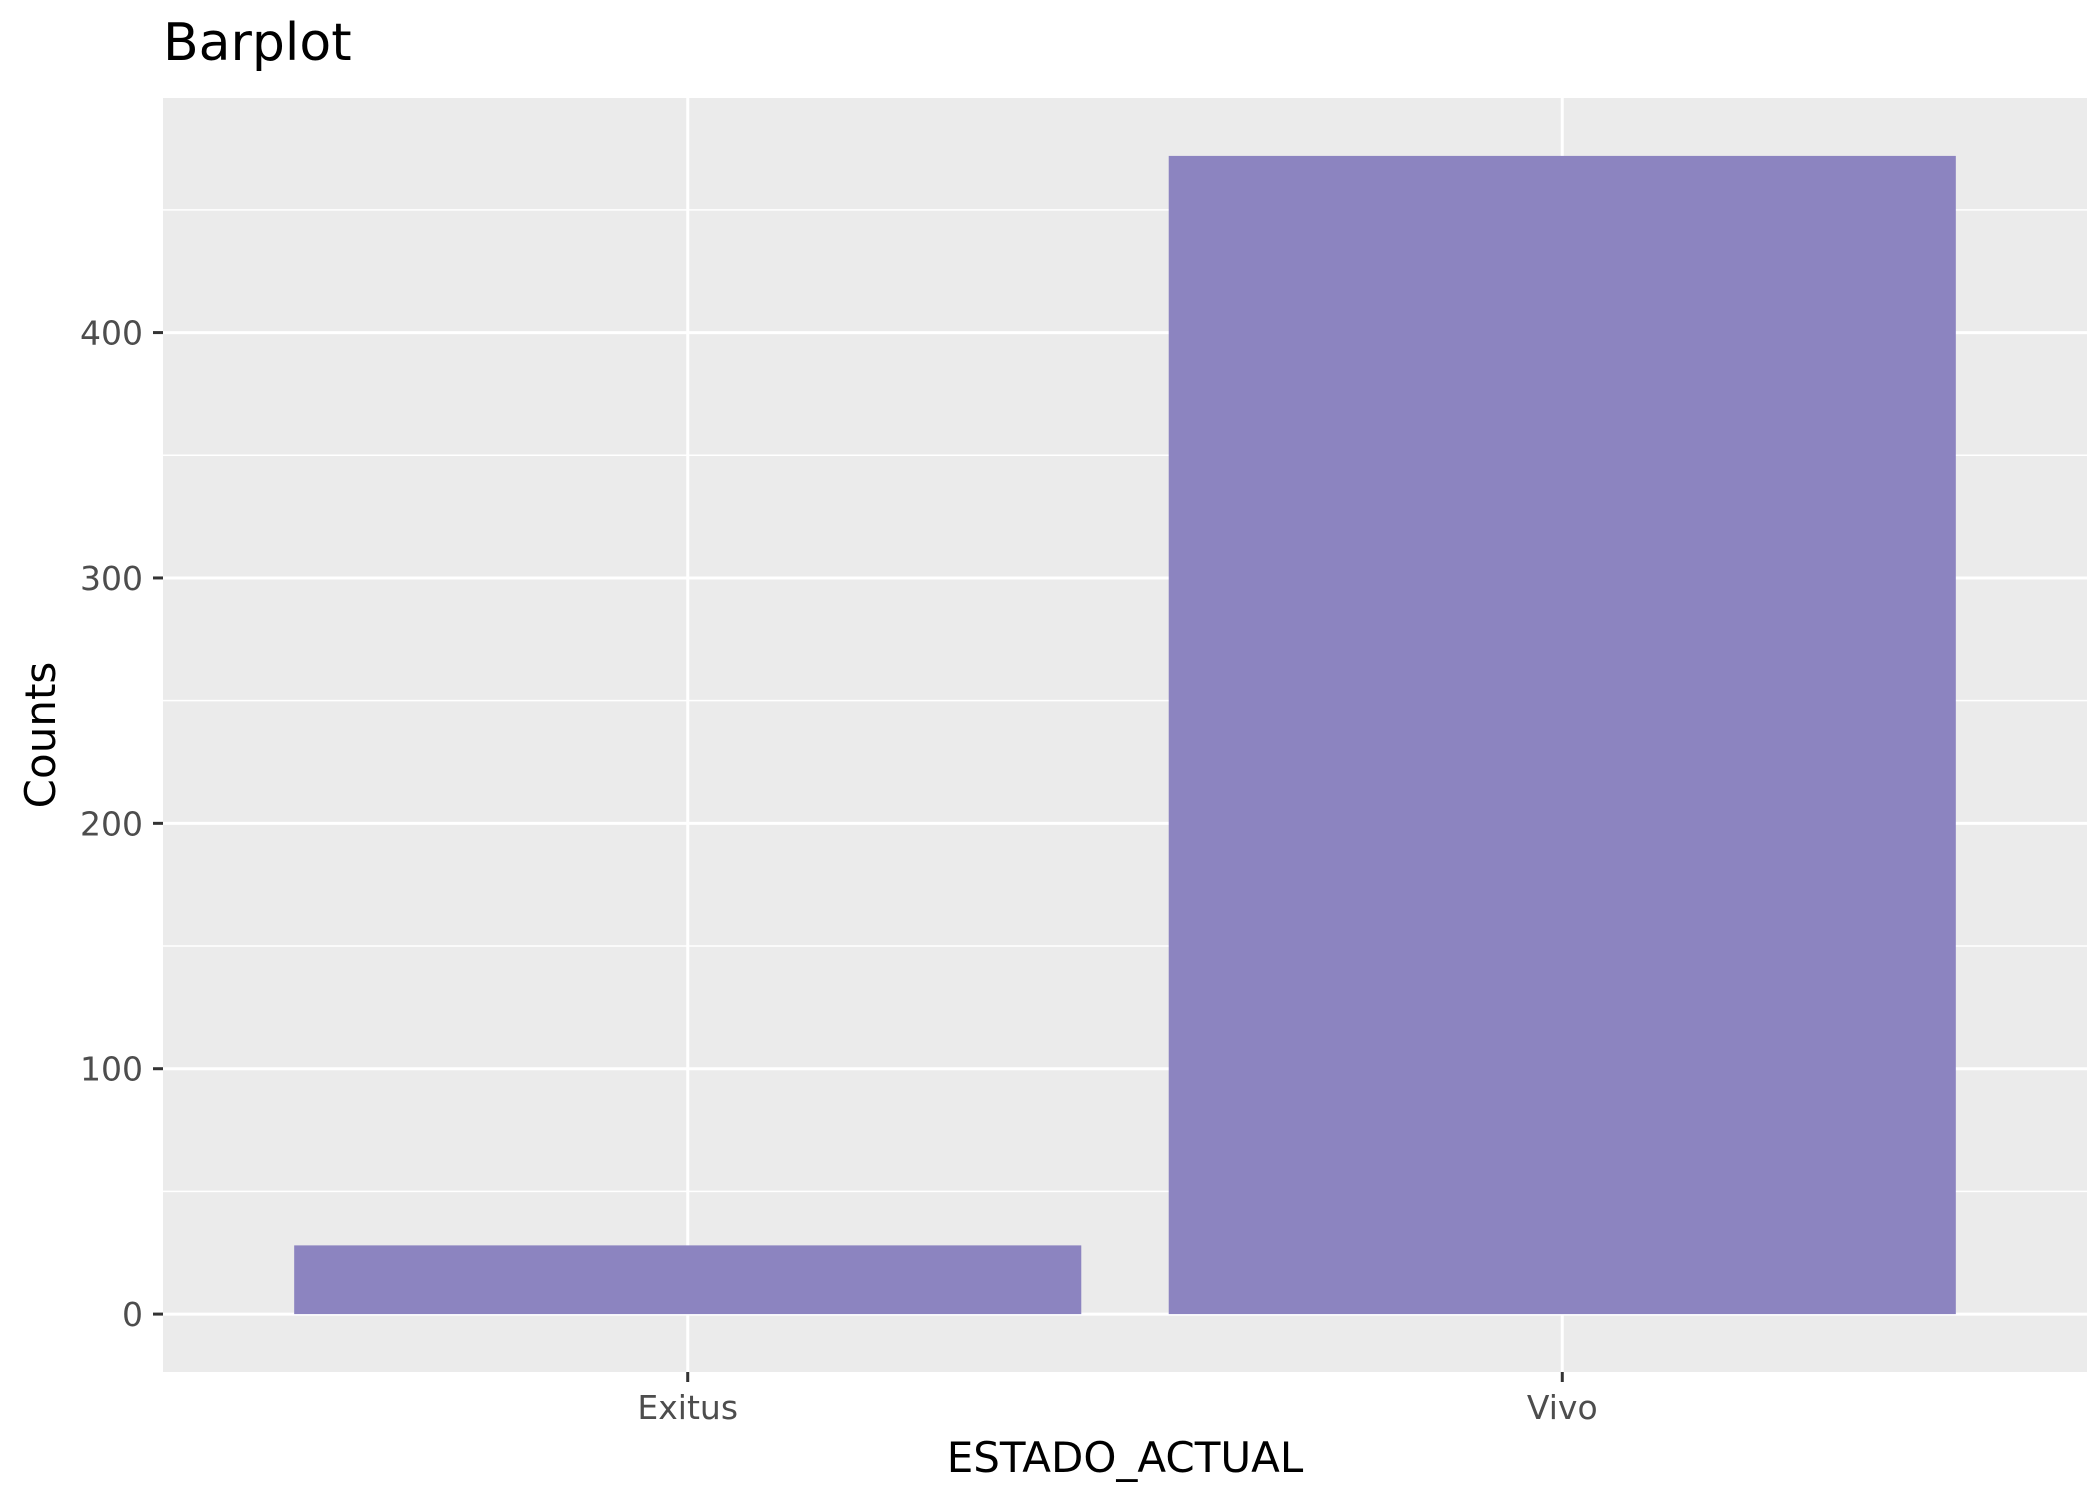  Describe the element at coordinates (1125, 1457) in the screenshot. I see `x-axis-title: ESTADO_ACTUAL` at that location.